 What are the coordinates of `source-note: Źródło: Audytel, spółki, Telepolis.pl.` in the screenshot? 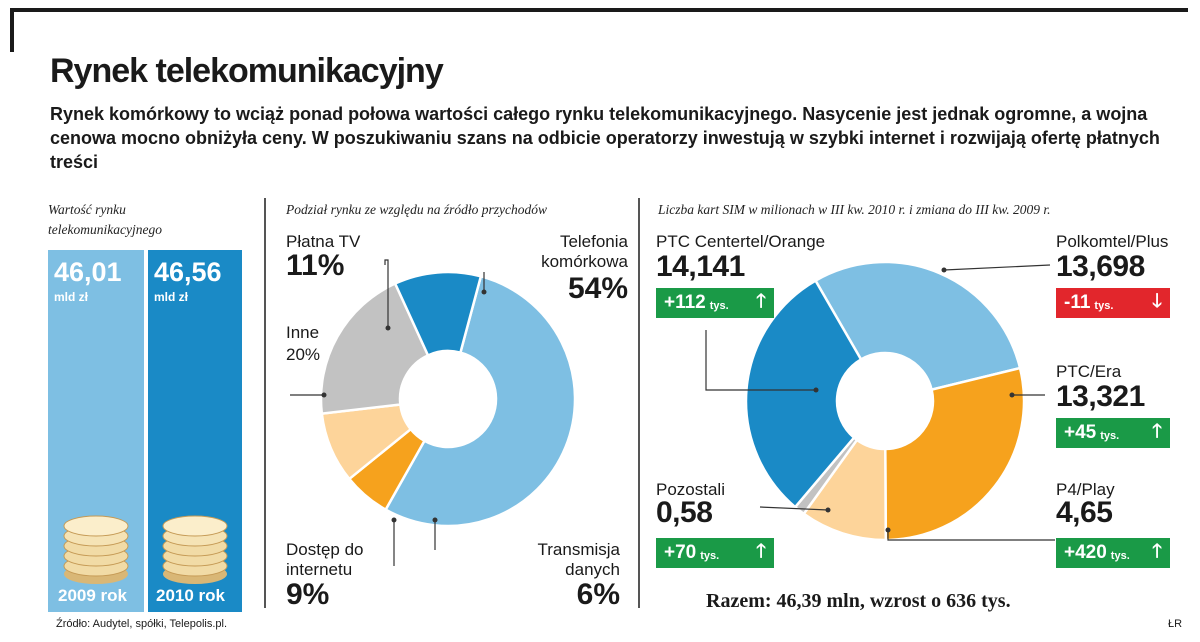 It's located at (141, 624).